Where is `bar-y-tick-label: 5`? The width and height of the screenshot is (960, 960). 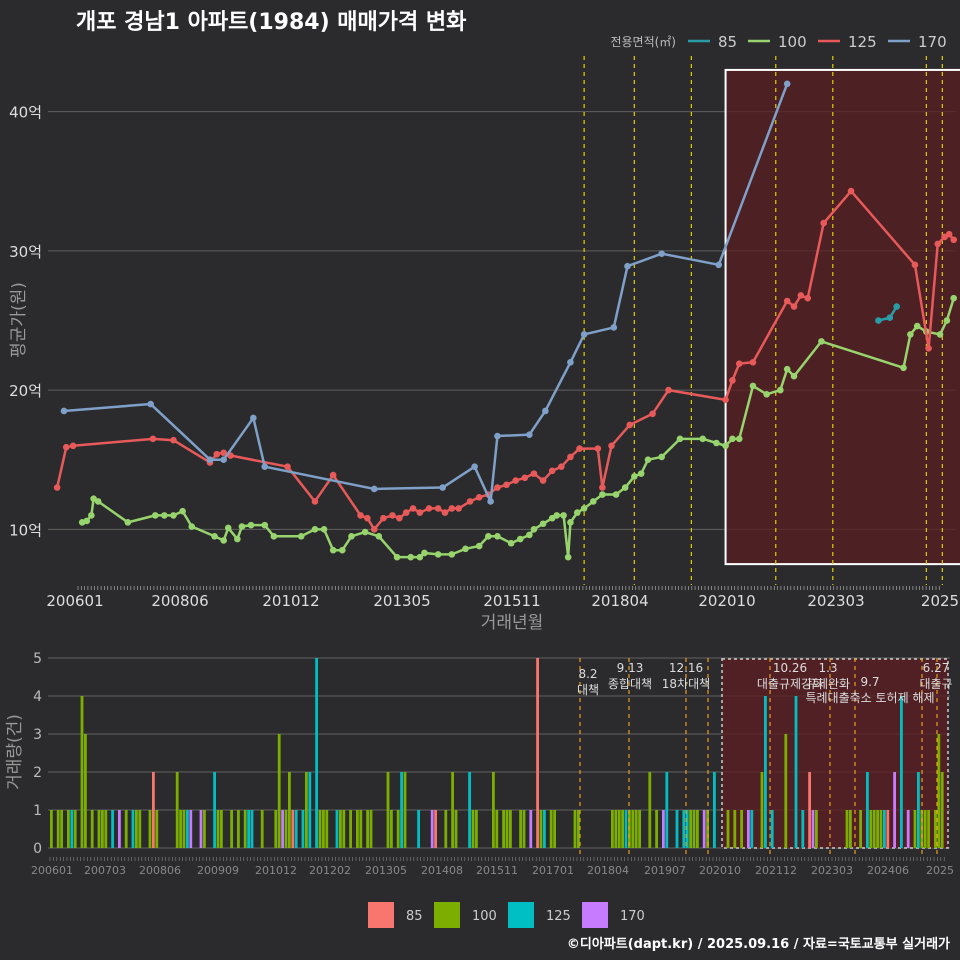
bar-y-tick-label: 5 is located at coordinates (37, 659).